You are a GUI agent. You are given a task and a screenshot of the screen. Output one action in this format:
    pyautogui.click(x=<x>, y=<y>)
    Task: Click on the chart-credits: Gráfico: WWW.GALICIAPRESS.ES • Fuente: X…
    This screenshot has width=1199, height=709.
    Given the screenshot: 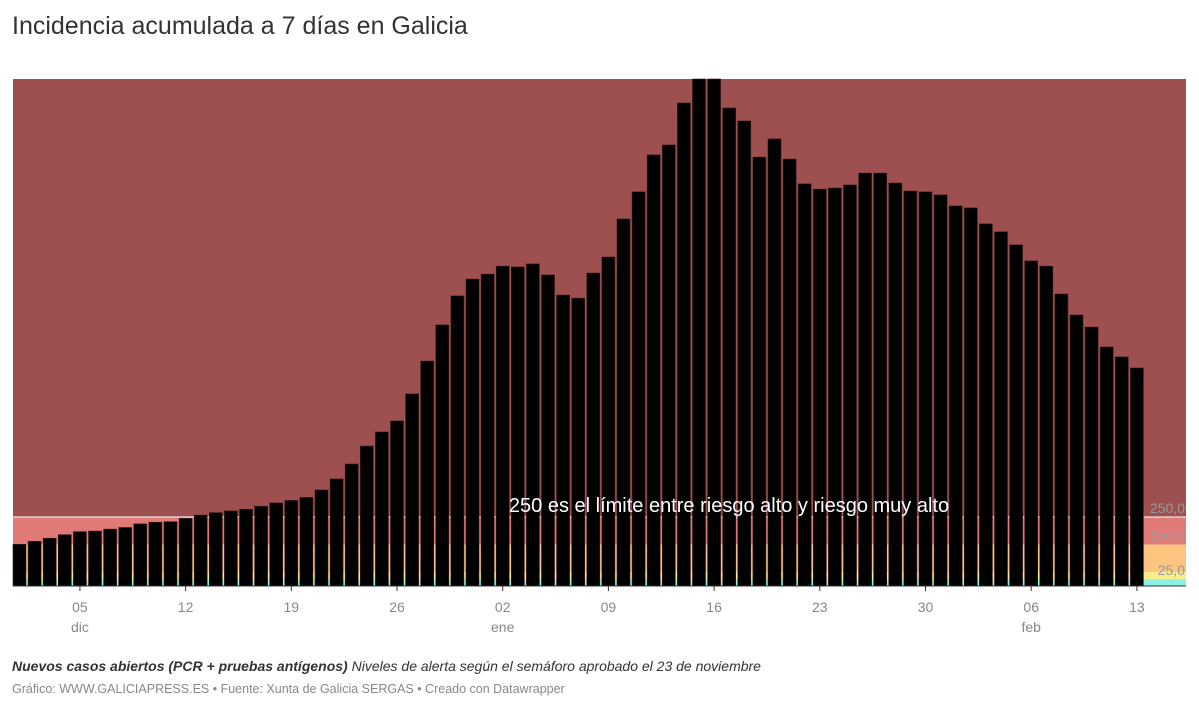 What is the action you would take?
    pyautogui.click(x=288, y=689)
    